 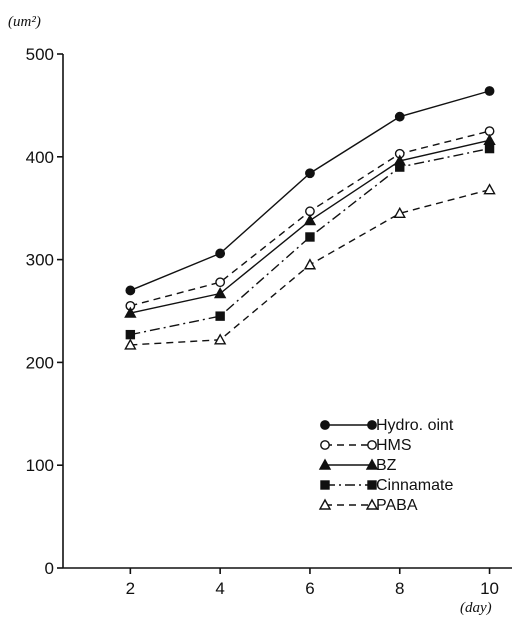 I want to click on y-tick-label: 0, so click(x=49, y=568).